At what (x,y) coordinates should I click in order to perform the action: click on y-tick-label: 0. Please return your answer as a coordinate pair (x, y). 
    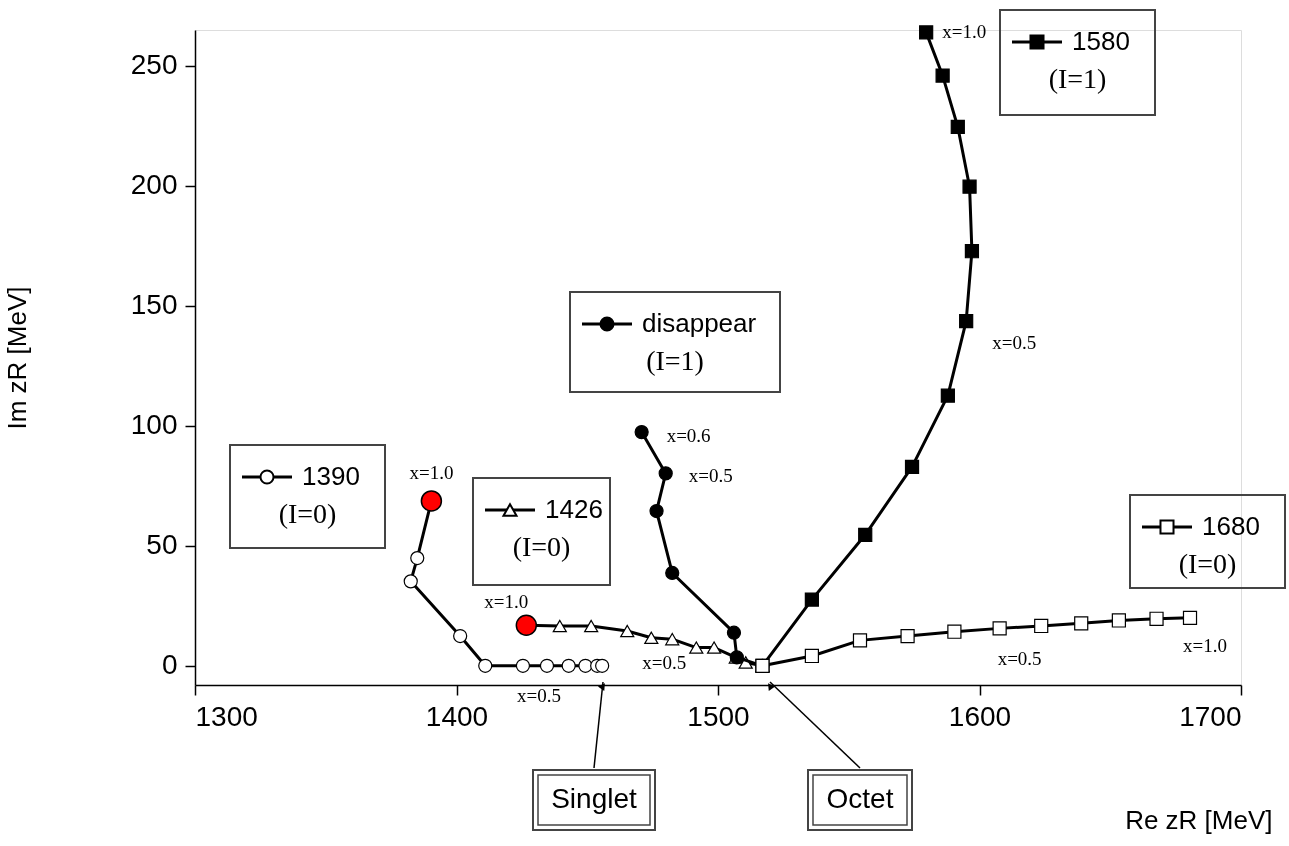
    Looking at the image, I should click on (169, 665).